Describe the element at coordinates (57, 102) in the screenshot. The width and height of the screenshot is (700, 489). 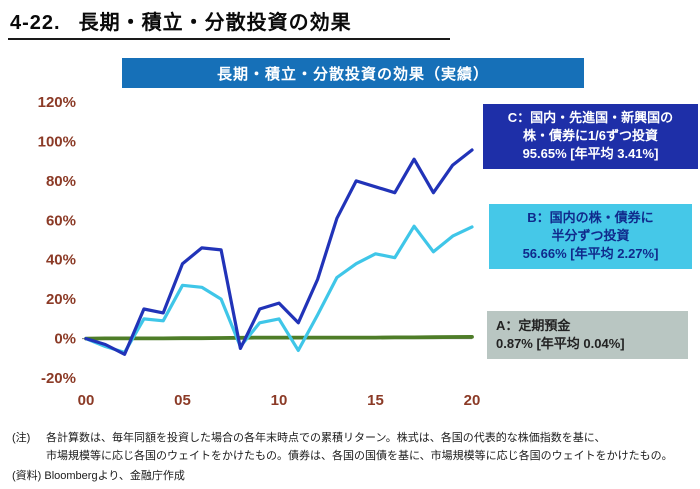
I see `y-tick-label: 120%` at that location.